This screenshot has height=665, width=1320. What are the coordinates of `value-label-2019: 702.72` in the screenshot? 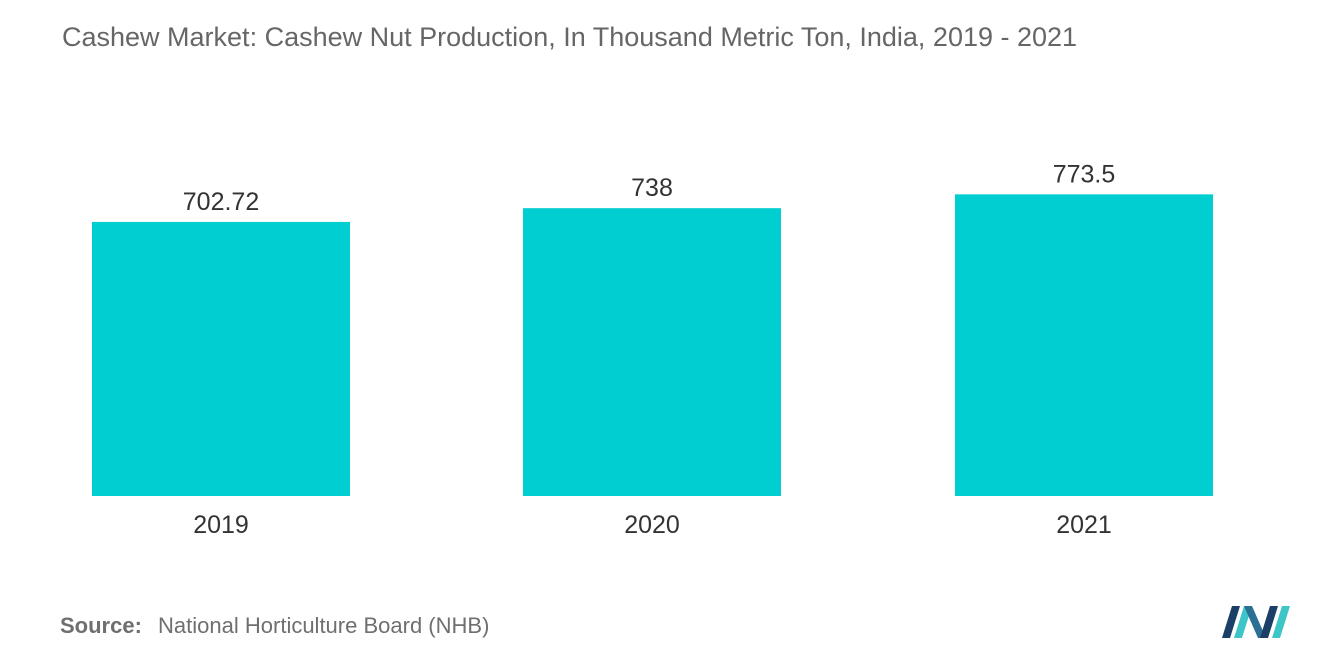 It's located at (221, 202).